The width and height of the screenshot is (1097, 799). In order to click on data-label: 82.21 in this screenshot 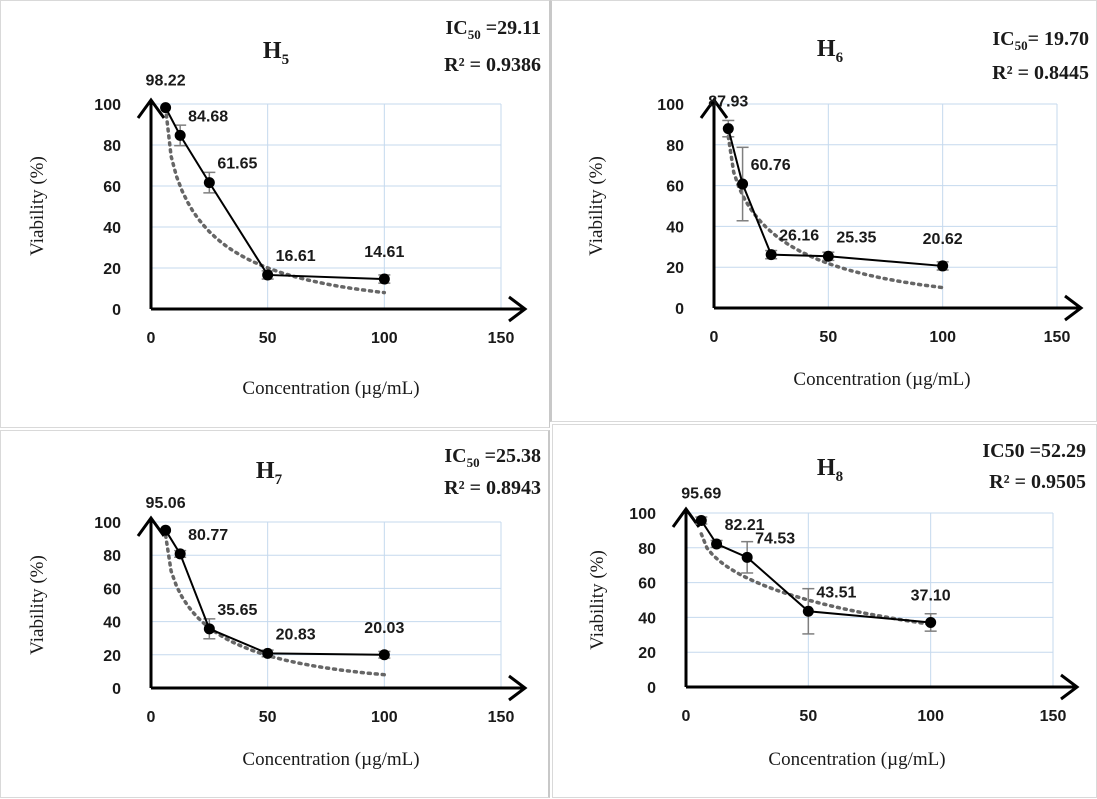, I will do `click(745, 525)`.